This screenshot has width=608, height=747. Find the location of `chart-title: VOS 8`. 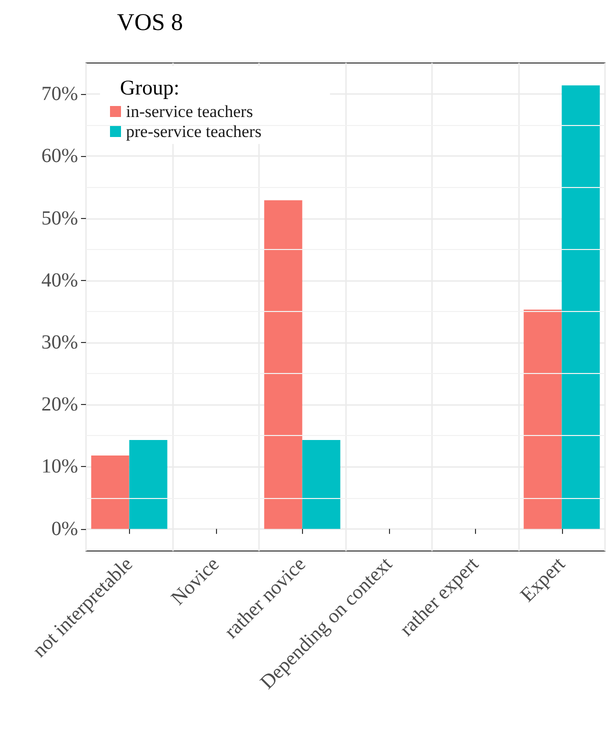

chart-title: VOS 8 is located at coordinates (150, 23).